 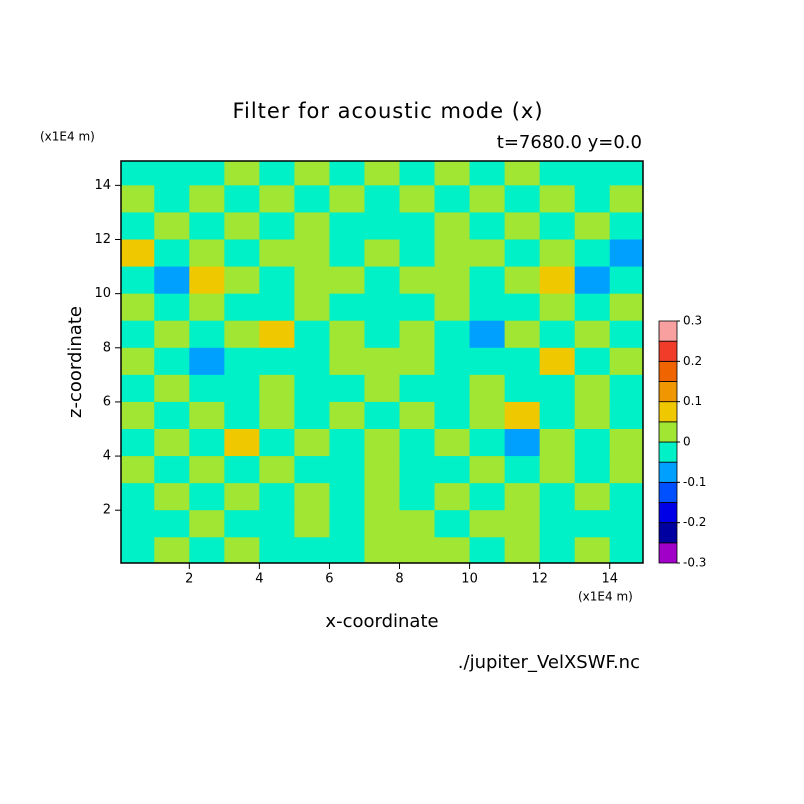 I want to click on source-note: ./jupiter_VelXSWF.nc, so click(x=549, y=662).